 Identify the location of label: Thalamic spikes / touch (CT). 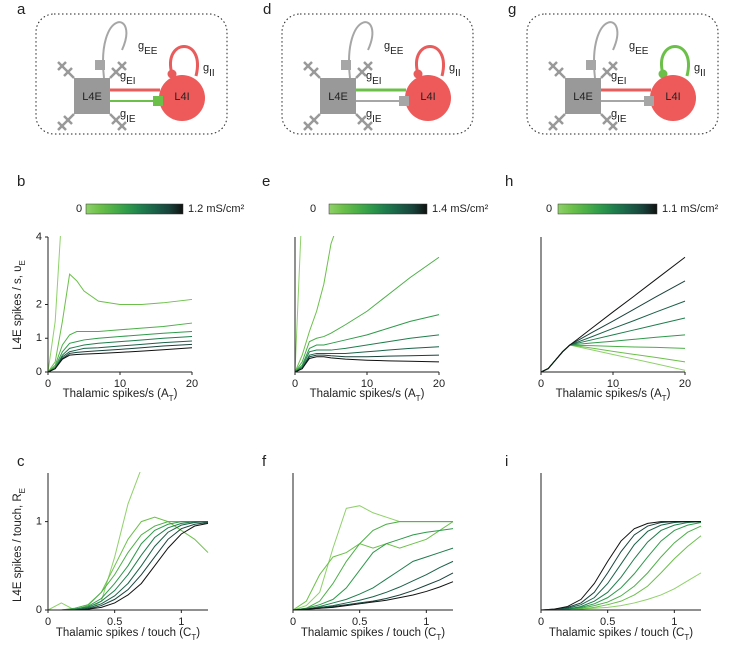
(128, 634).